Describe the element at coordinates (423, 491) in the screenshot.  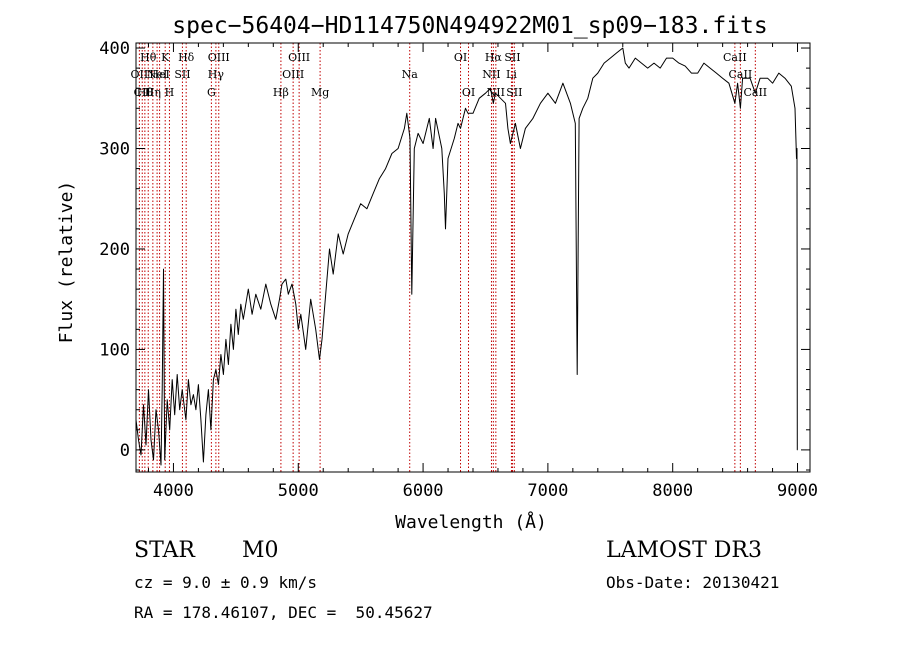
I see `x-tick-label: 6000` at that location.